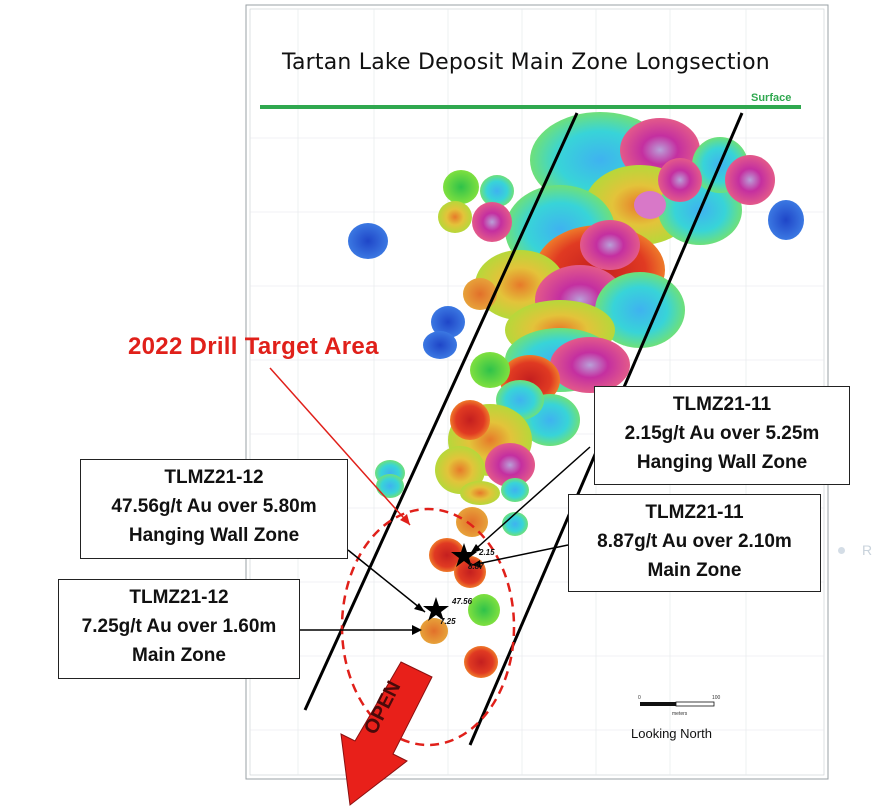 Image resolution: width=875 pixels, height=810 pixels. Describe the element at coordinates (677, 704) in the screenshot. I see `scale-bar` at that location.